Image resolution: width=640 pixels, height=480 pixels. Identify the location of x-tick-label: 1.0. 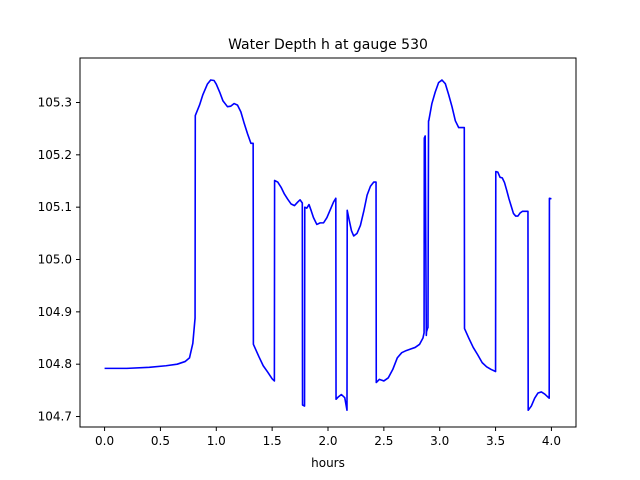
(216, 441).